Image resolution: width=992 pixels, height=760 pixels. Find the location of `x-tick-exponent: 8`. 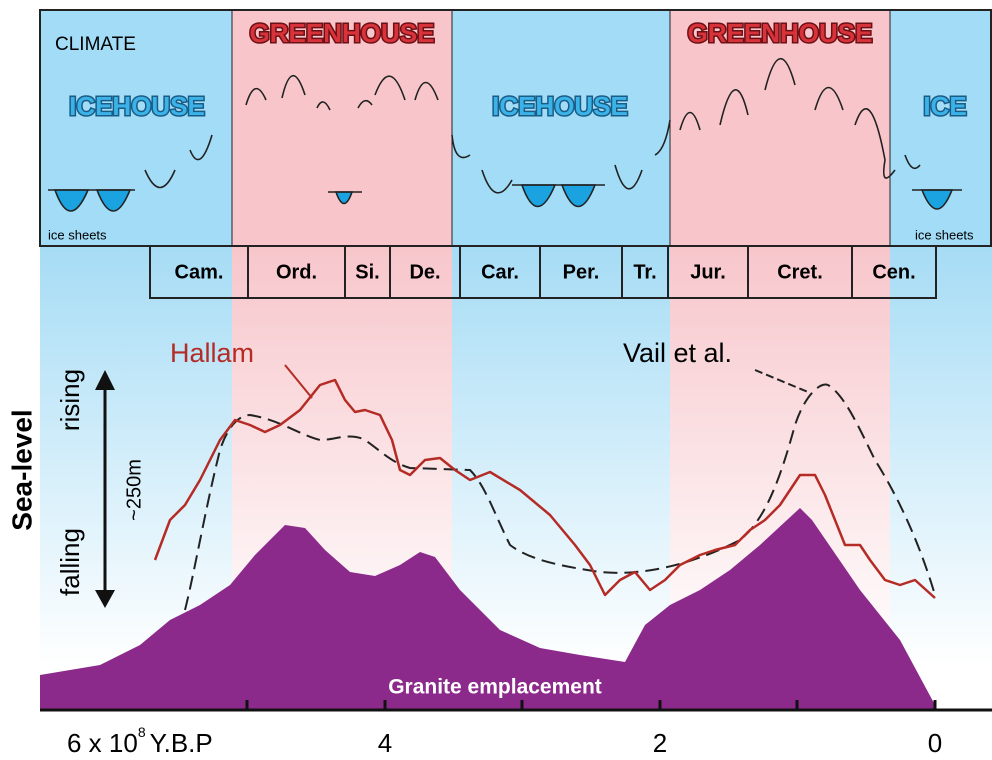

x-tick-exponent: 8 is located at coordinates (142, 732).